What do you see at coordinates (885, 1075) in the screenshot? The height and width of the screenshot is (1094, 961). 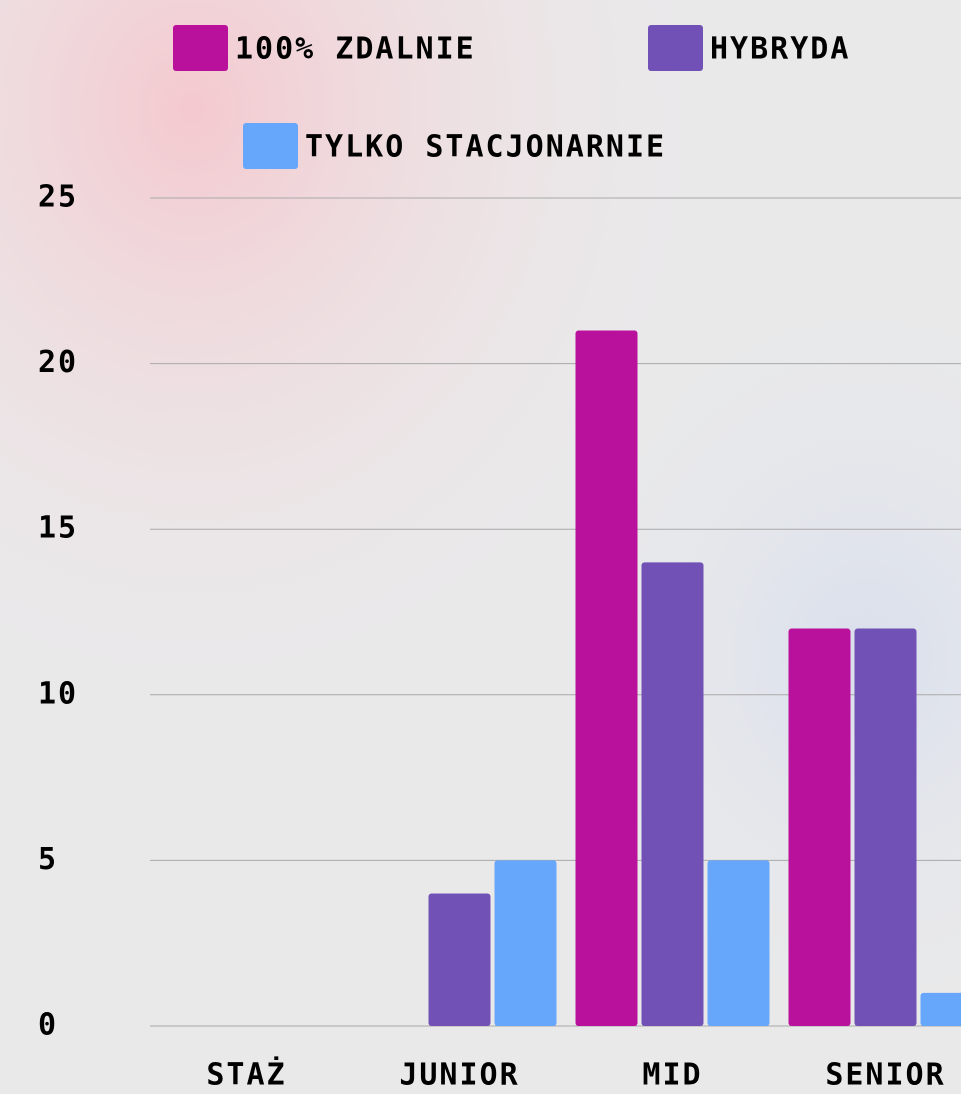 I see `x-tick-label: Senior` at bounding box center [885, 1075].